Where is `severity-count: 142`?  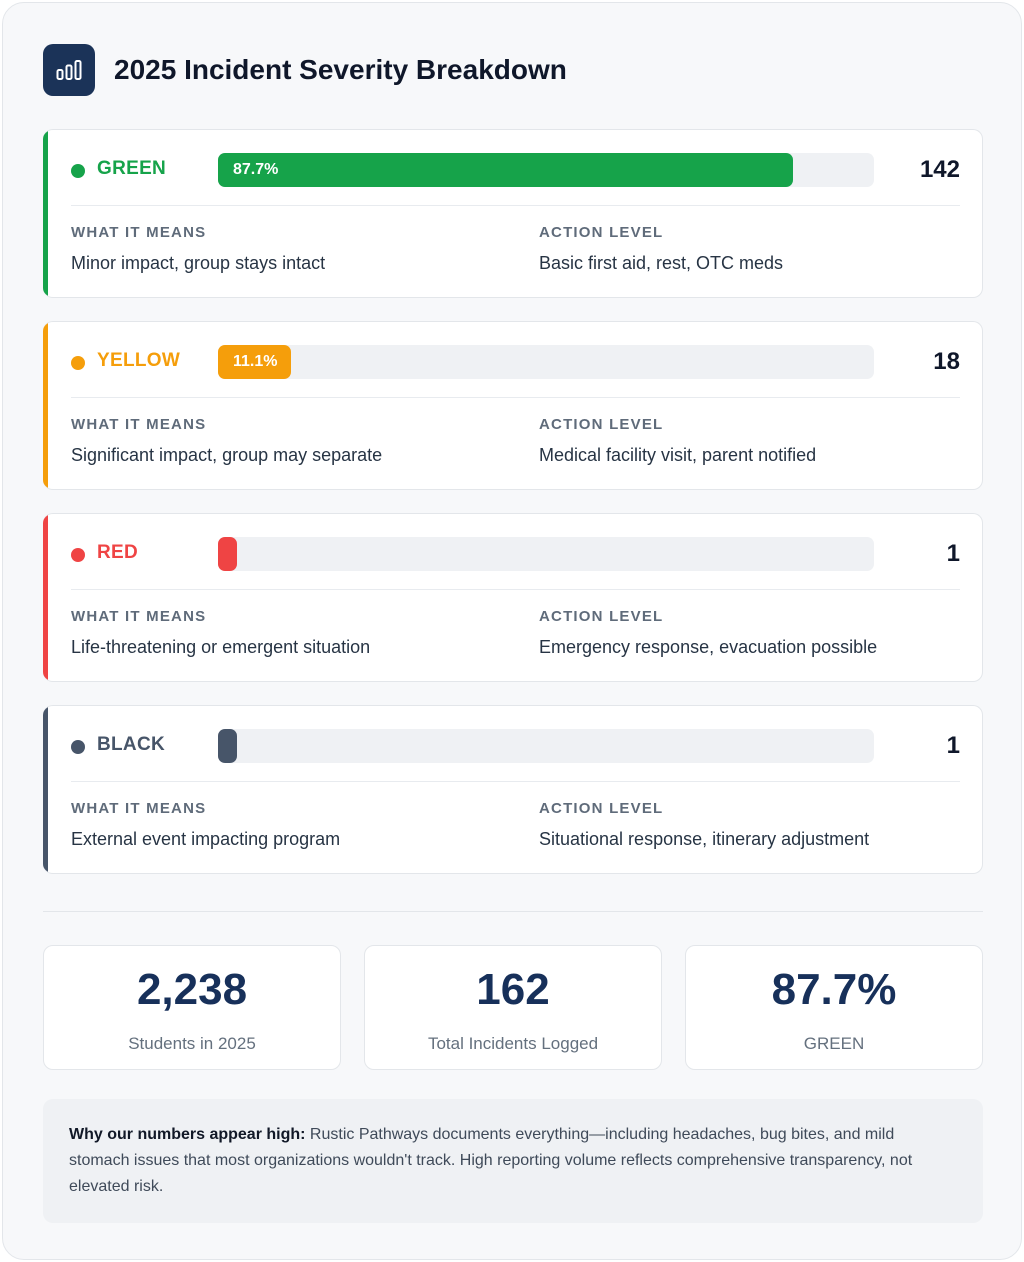 severity-count: 142 is located at coordinates (939, 169).